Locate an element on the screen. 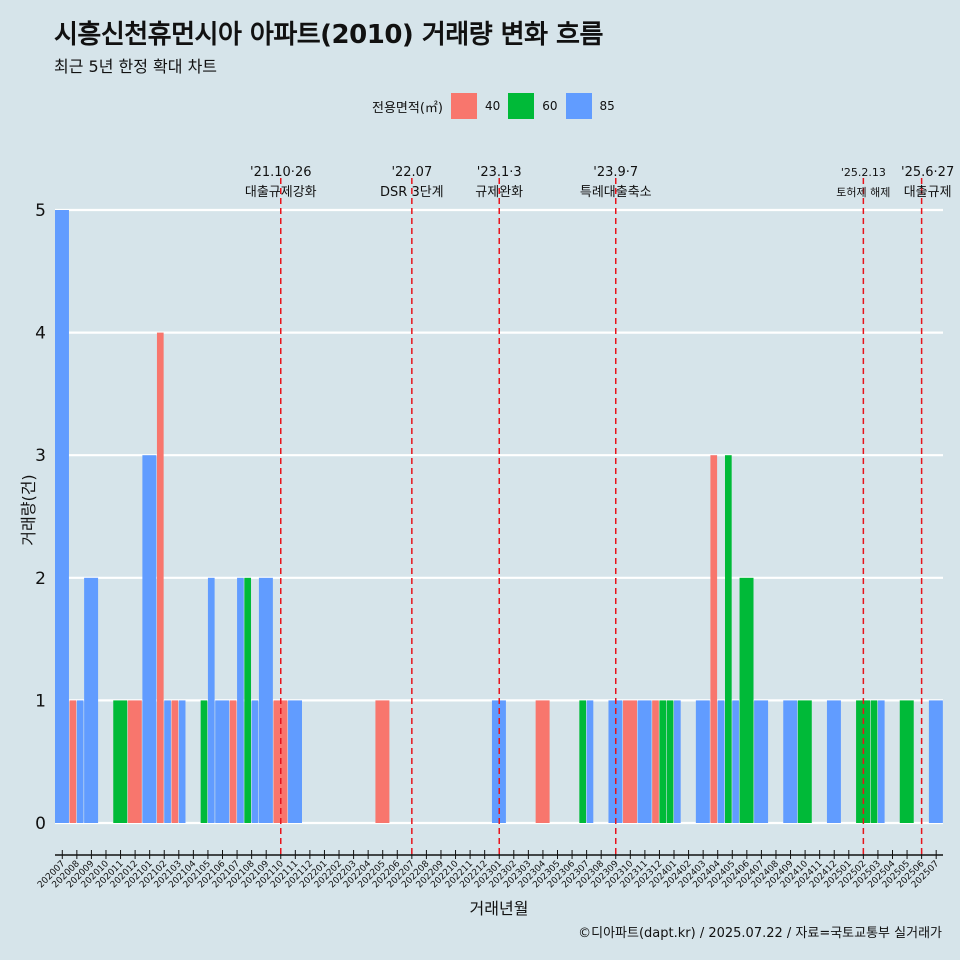 The width and height of the screenshot is (960, 960). legend-label-60: 60 is located at coordinates (550, 106).